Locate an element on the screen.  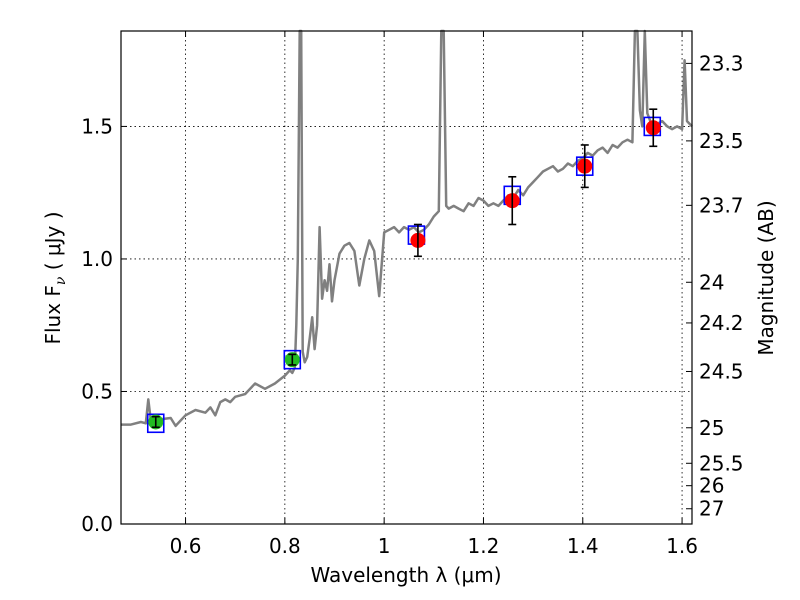
y-tick-label: 1.0 is located at coordinates (97, 259).